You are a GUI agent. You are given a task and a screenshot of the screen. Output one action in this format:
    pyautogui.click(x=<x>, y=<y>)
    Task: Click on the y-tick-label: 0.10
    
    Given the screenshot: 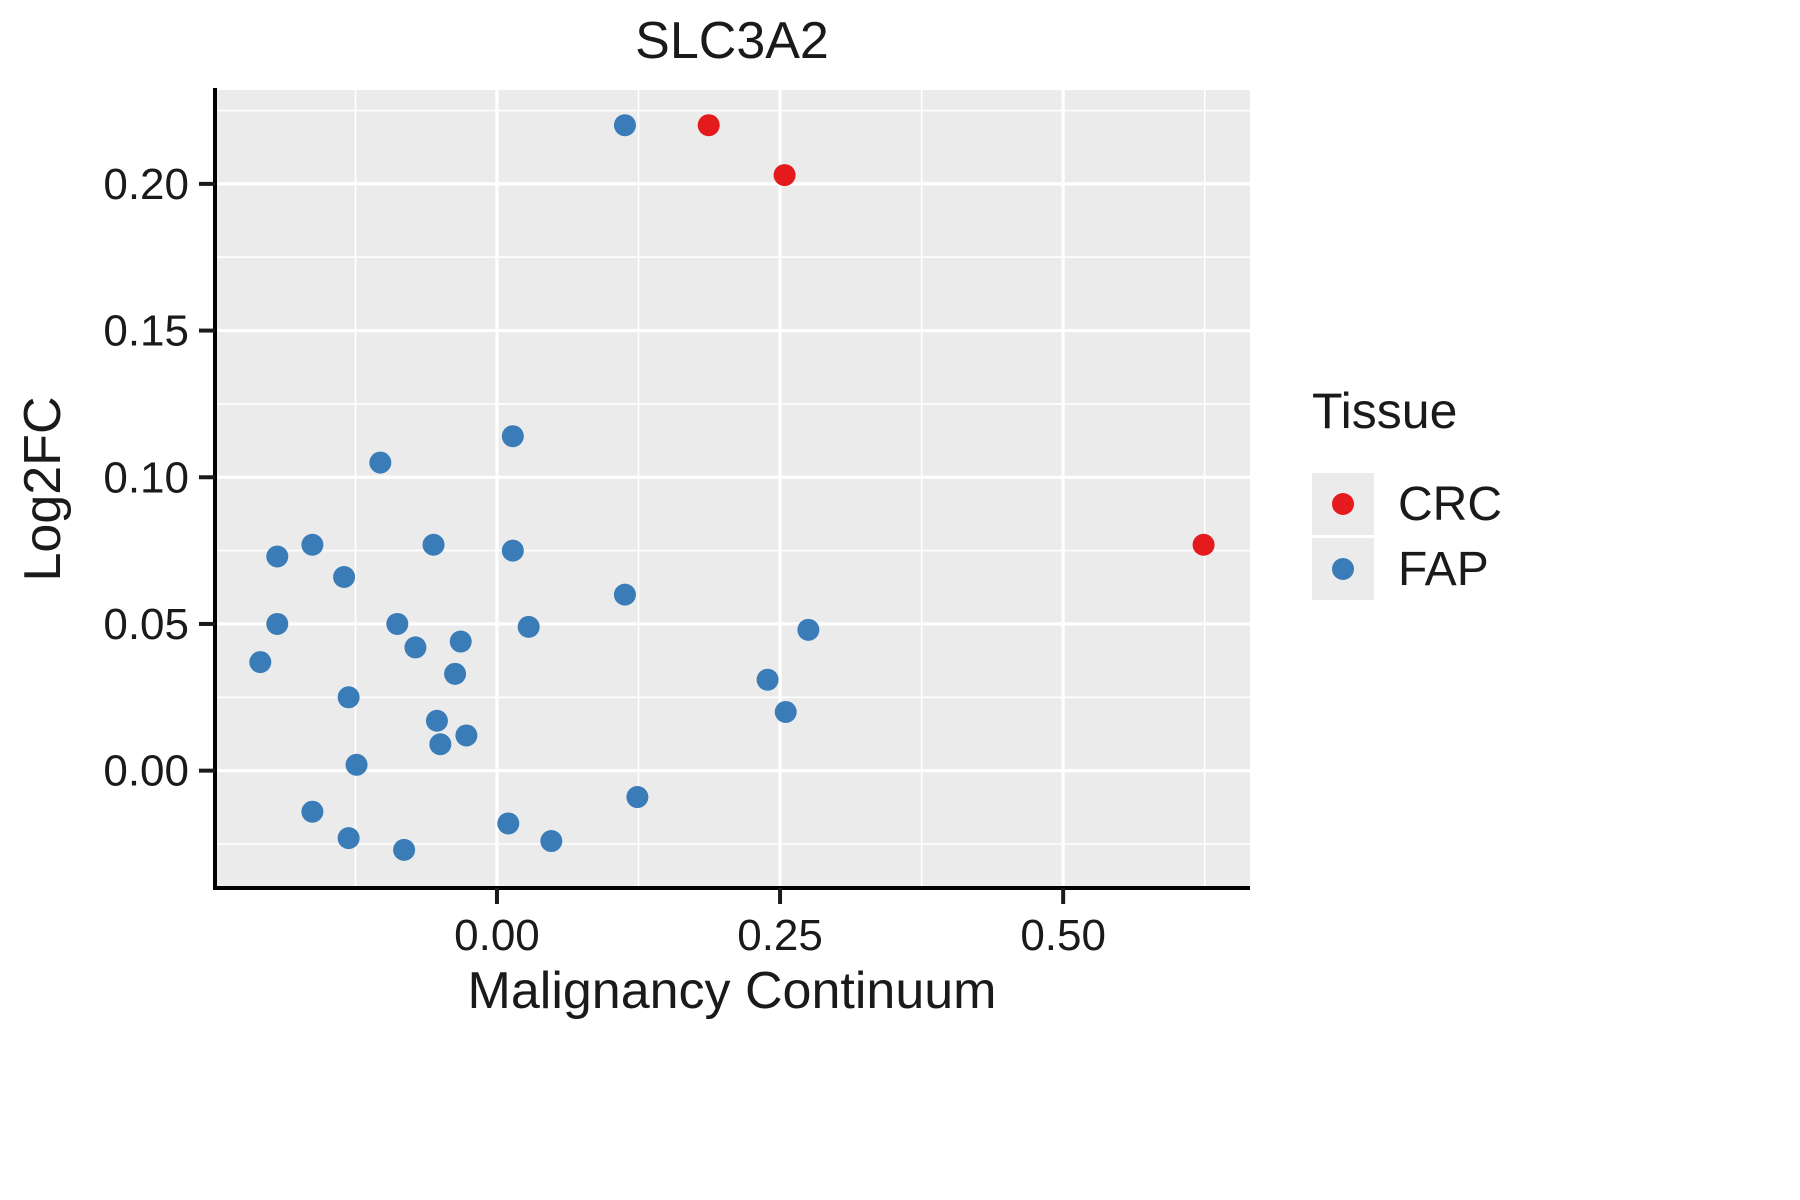 What is the action you would take?
    pyautogui.click(x=146, y=477)
    